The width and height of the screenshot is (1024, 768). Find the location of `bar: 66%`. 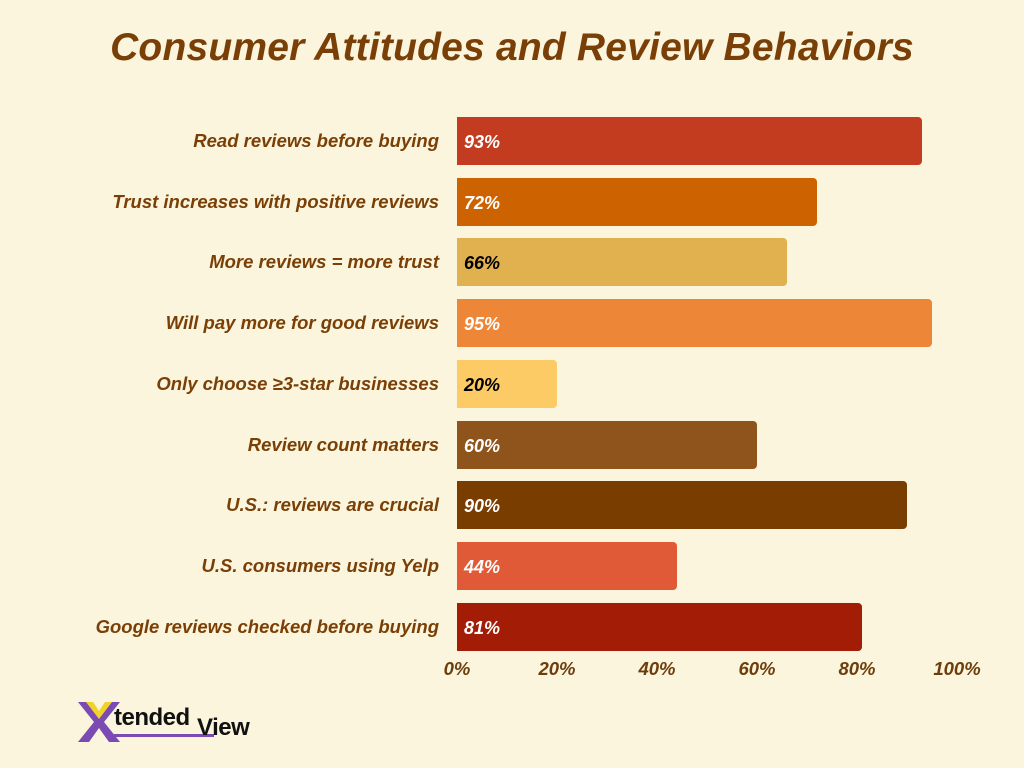

bar: 66% is located at coordinates (622, 262).